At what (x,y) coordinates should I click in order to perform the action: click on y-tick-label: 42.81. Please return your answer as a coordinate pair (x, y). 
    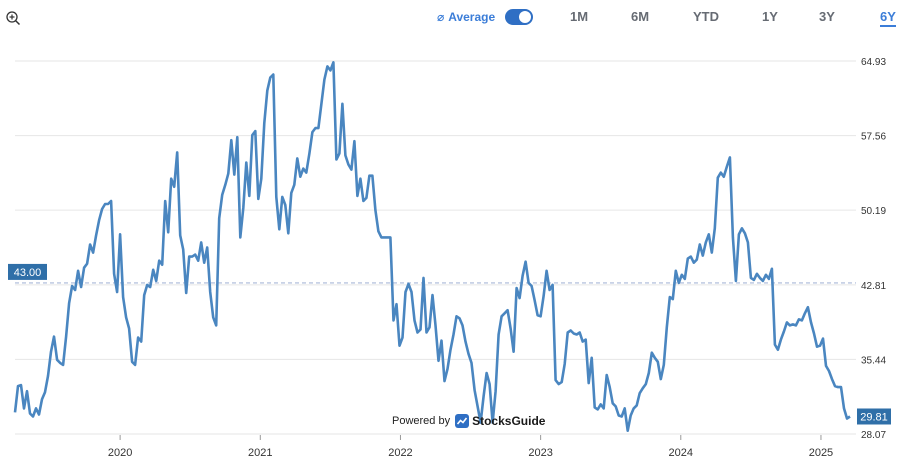
    Looking at the image, I should click on (873, 286).